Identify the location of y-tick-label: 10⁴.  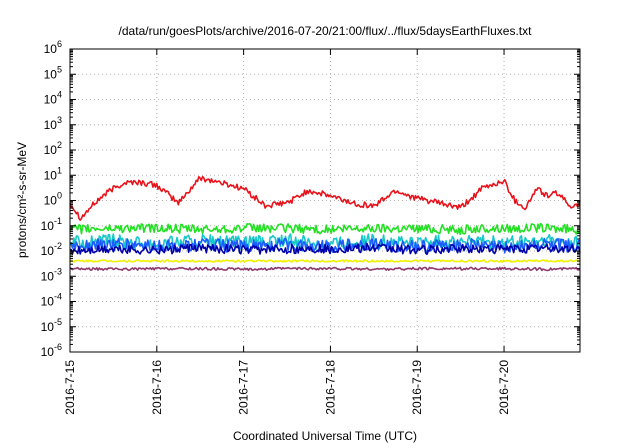
(53, 98).